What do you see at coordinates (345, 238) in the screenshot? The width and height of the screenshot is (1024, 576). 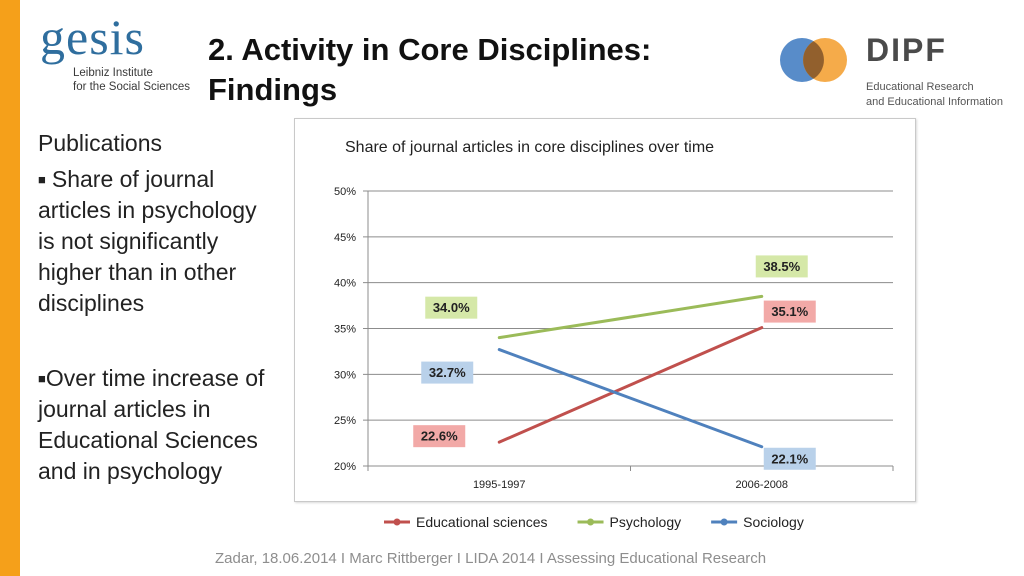 I see `y-tick-label: 45%` at bounding box center [345, 238].